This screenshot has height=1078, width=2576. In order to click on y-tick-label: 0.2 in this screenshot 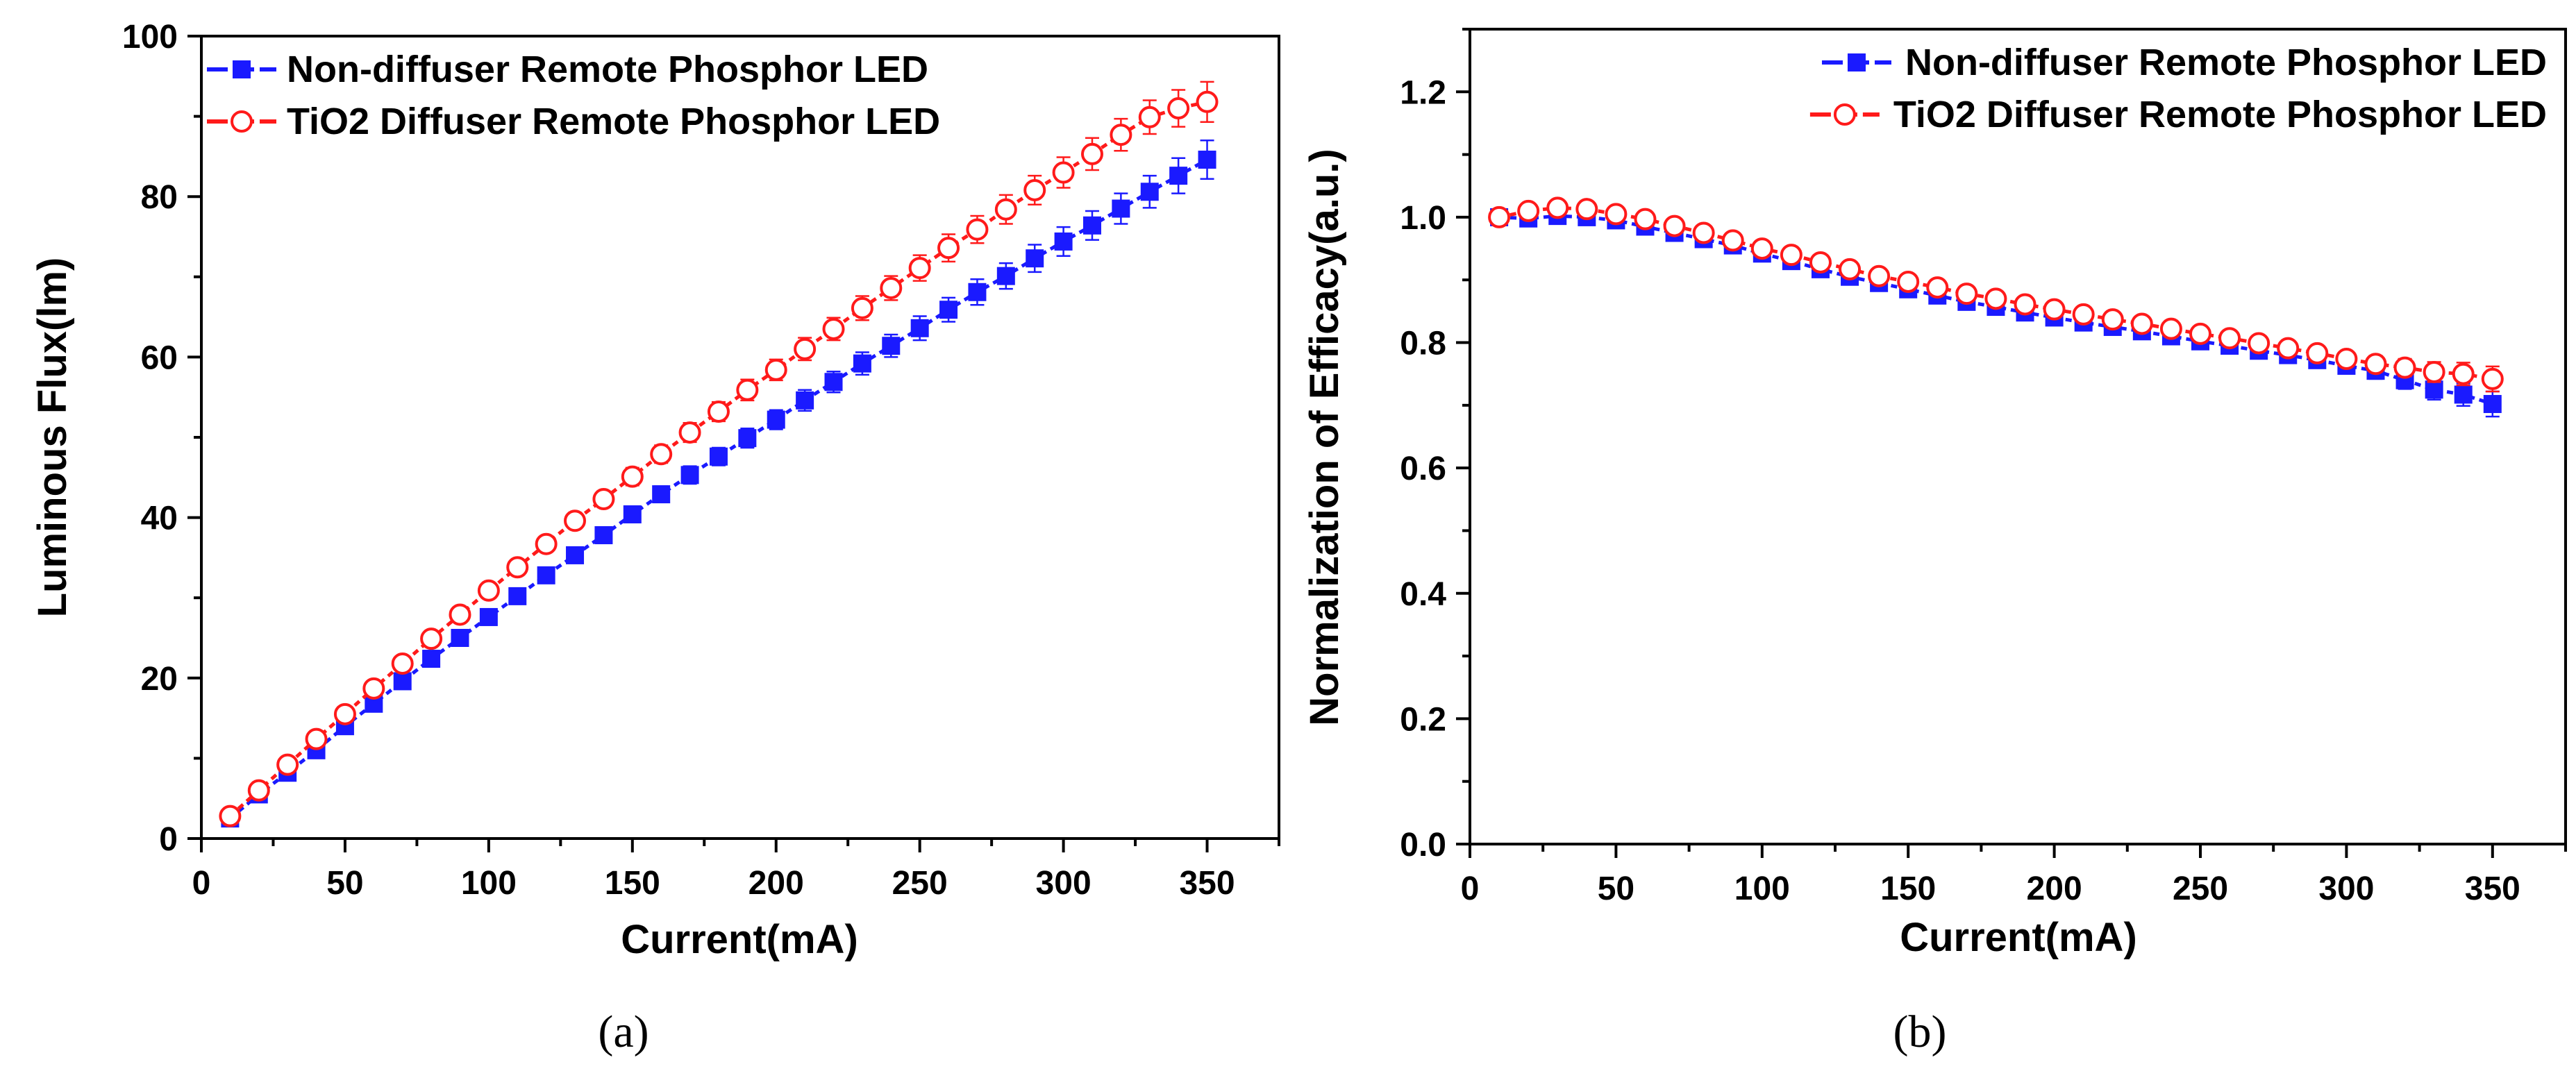, I will do `click(1423, 720)`.